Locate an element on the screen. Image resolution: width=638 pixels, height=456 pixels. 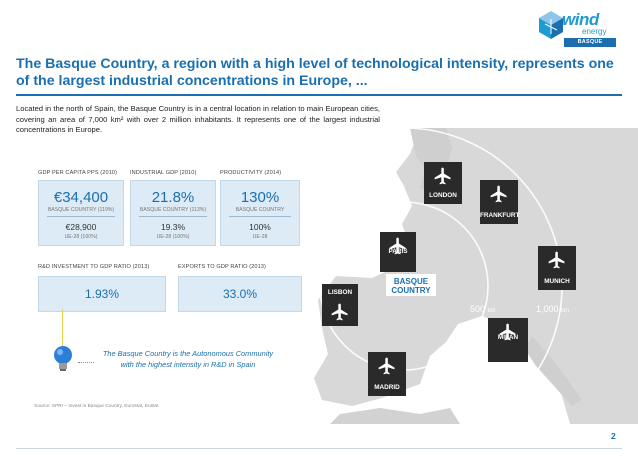
center-label-line1: BASQUE is located at coordinates (411, 281).